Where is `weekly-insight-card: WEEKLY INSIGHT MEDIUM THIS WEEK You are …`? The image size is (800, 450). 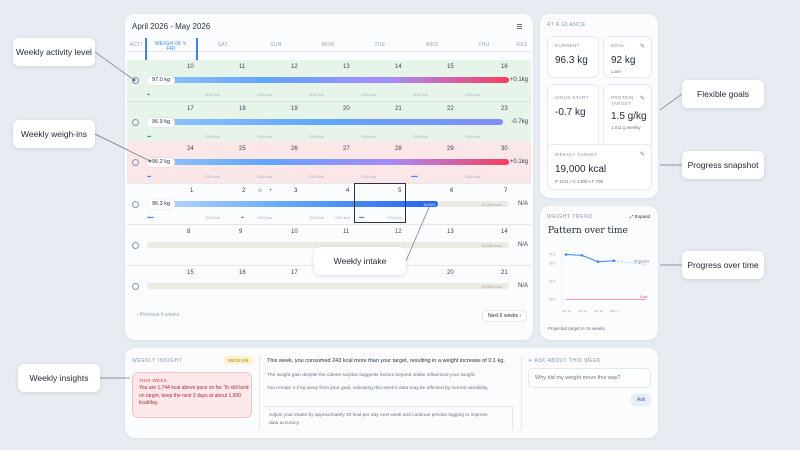 weekly-insight-card: WEEKLY INSIGHT MEDIUM THIS WEEK You are … is located at coordinates (391, 393).